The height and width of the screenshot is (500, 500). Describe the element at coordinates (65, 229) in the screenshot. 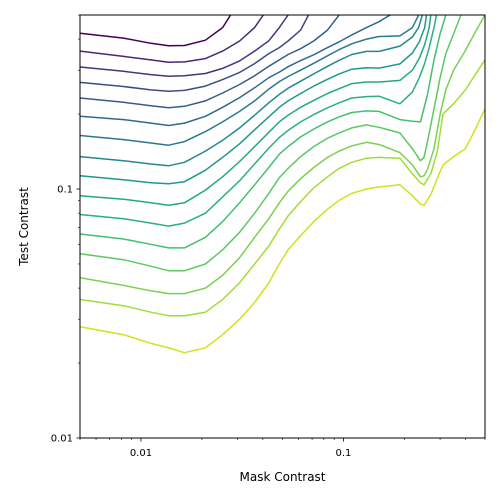

I see `y-axis-ticks: 0.01 0.1` at that location.